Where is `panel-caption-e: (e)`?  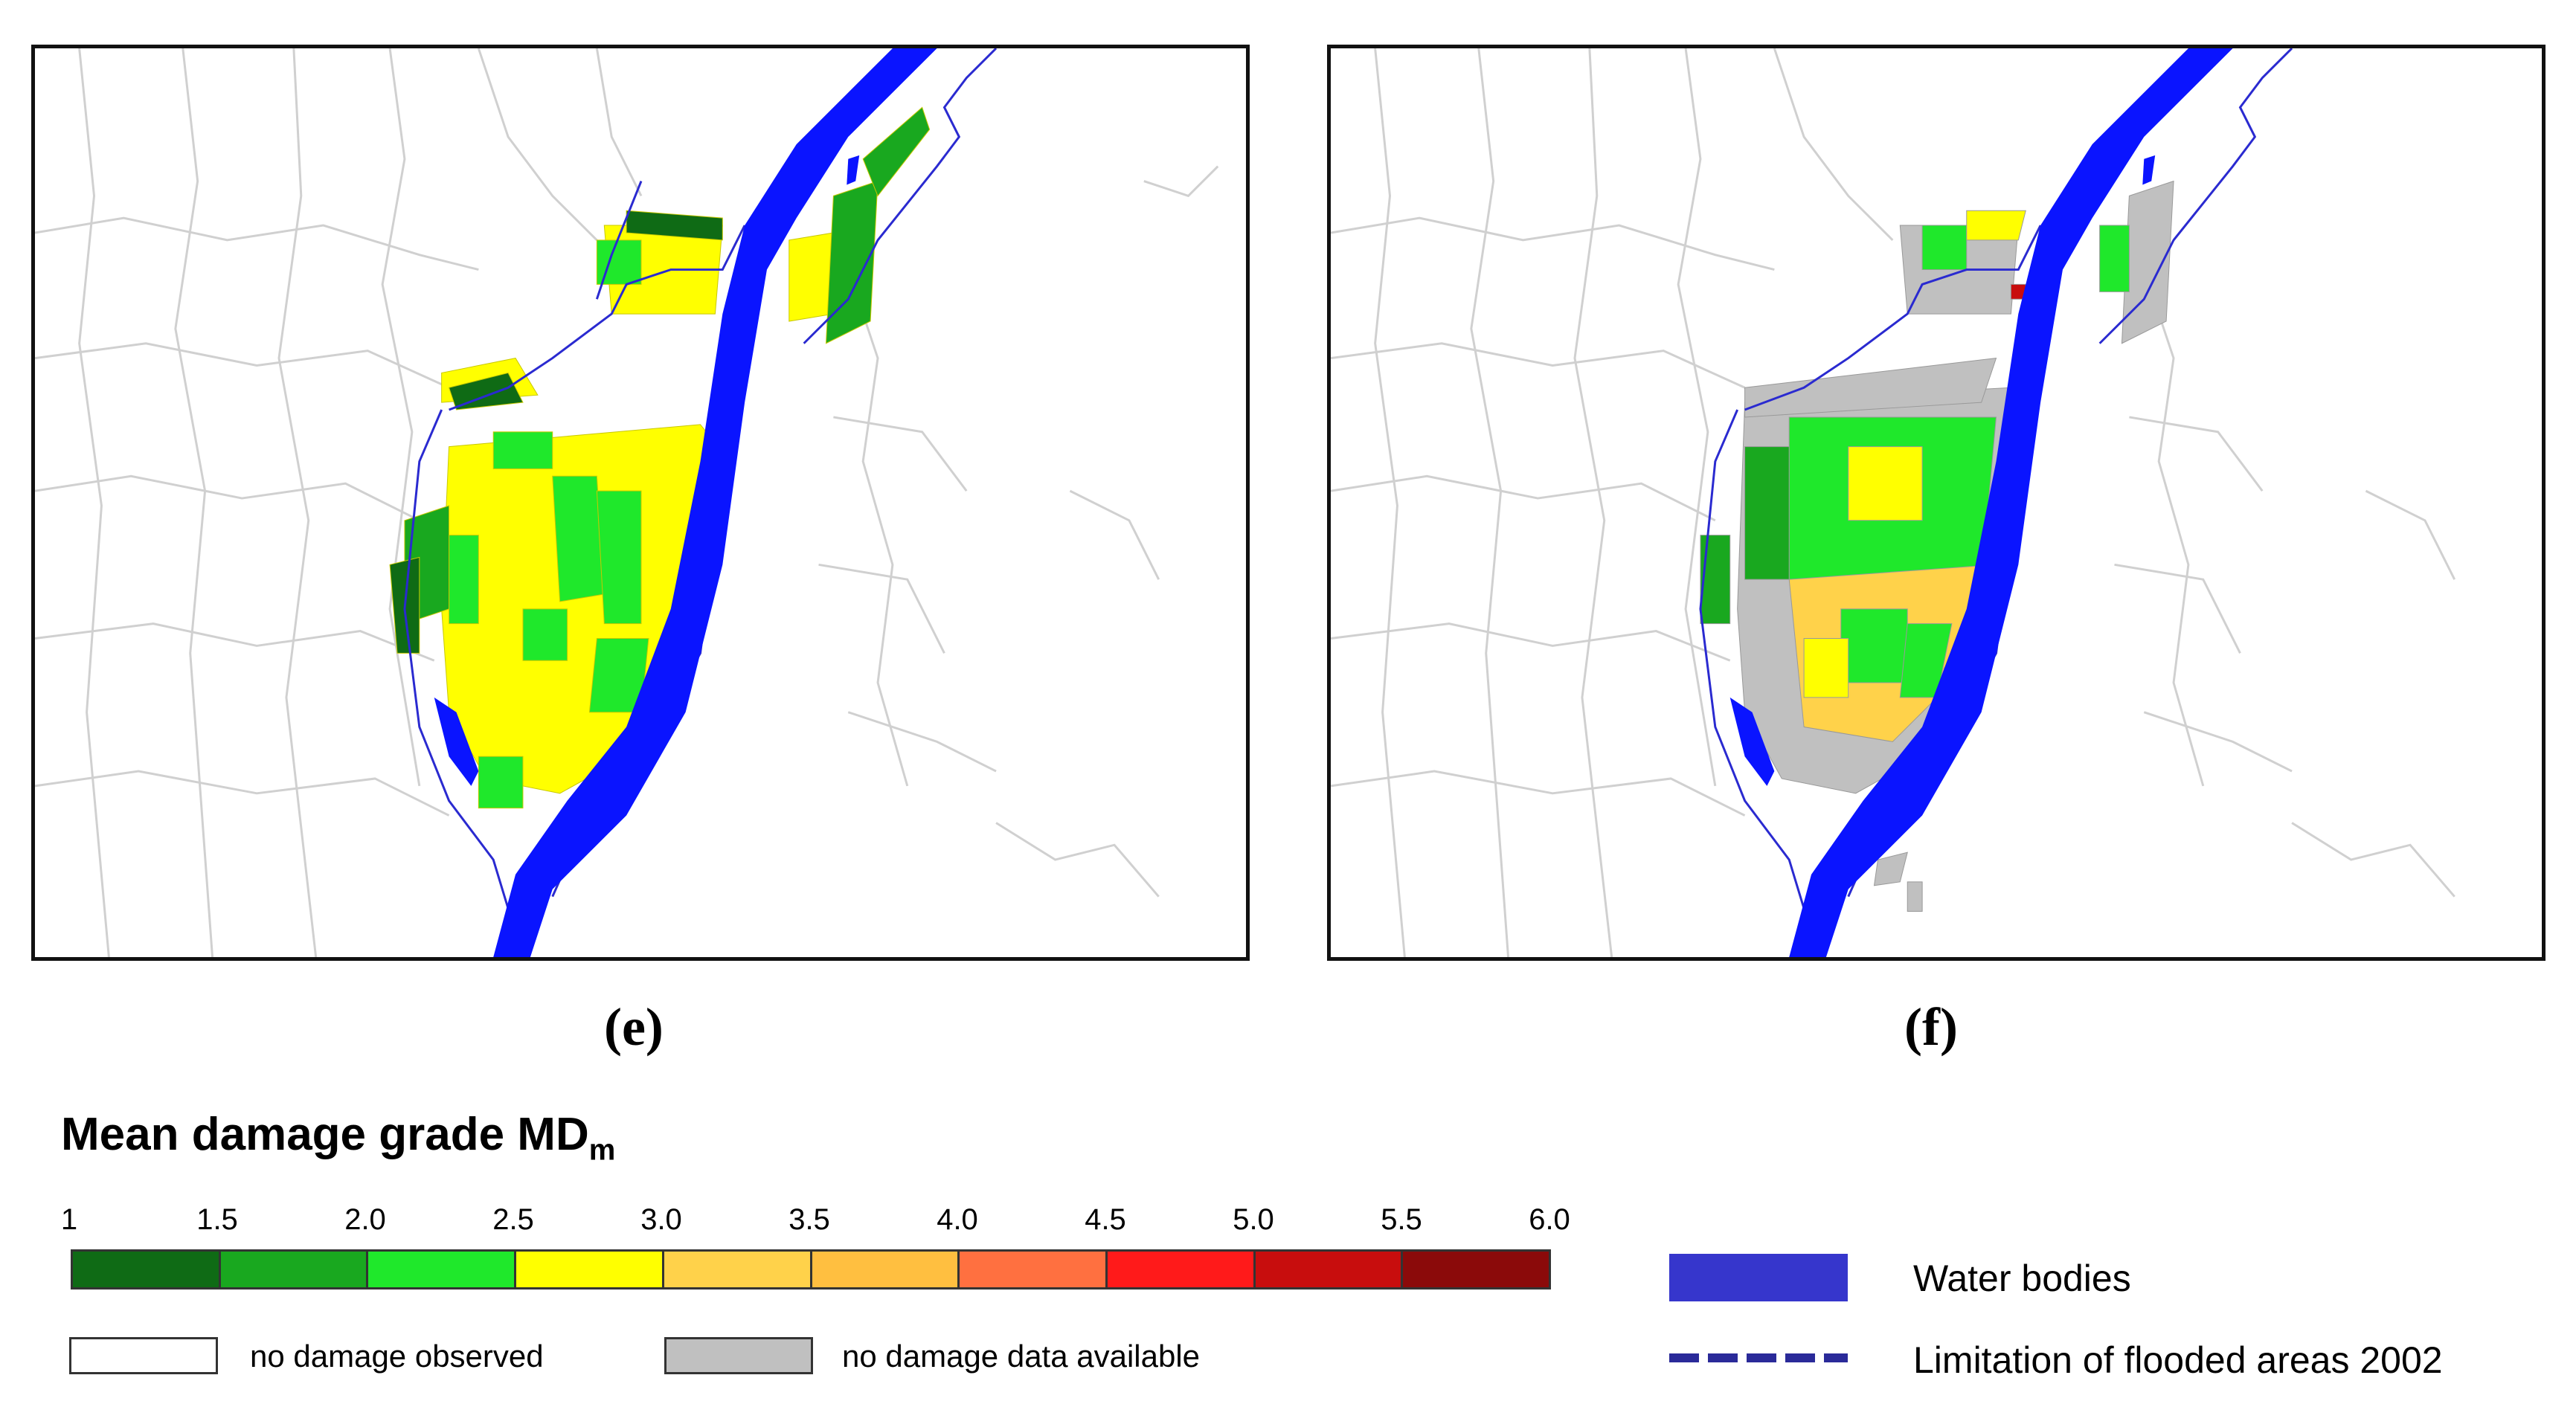
panel-caption-e: (e) is located at coordinates (634, 1027).